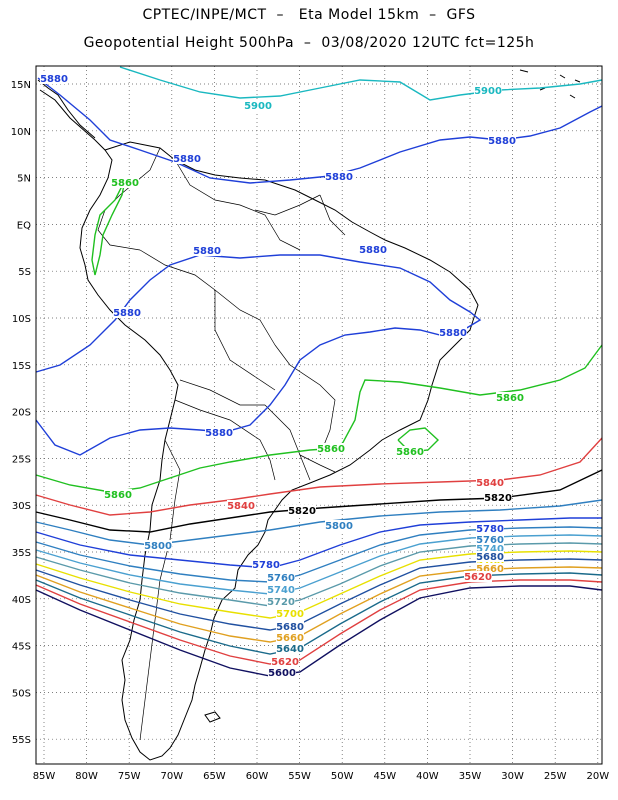 Image resolution: width=618 pixels, height=800 pixels. What do you see at coordinates (299, 776) in the screenshot?
I see `lon-label: 55W` at bounding box center [299, 776].